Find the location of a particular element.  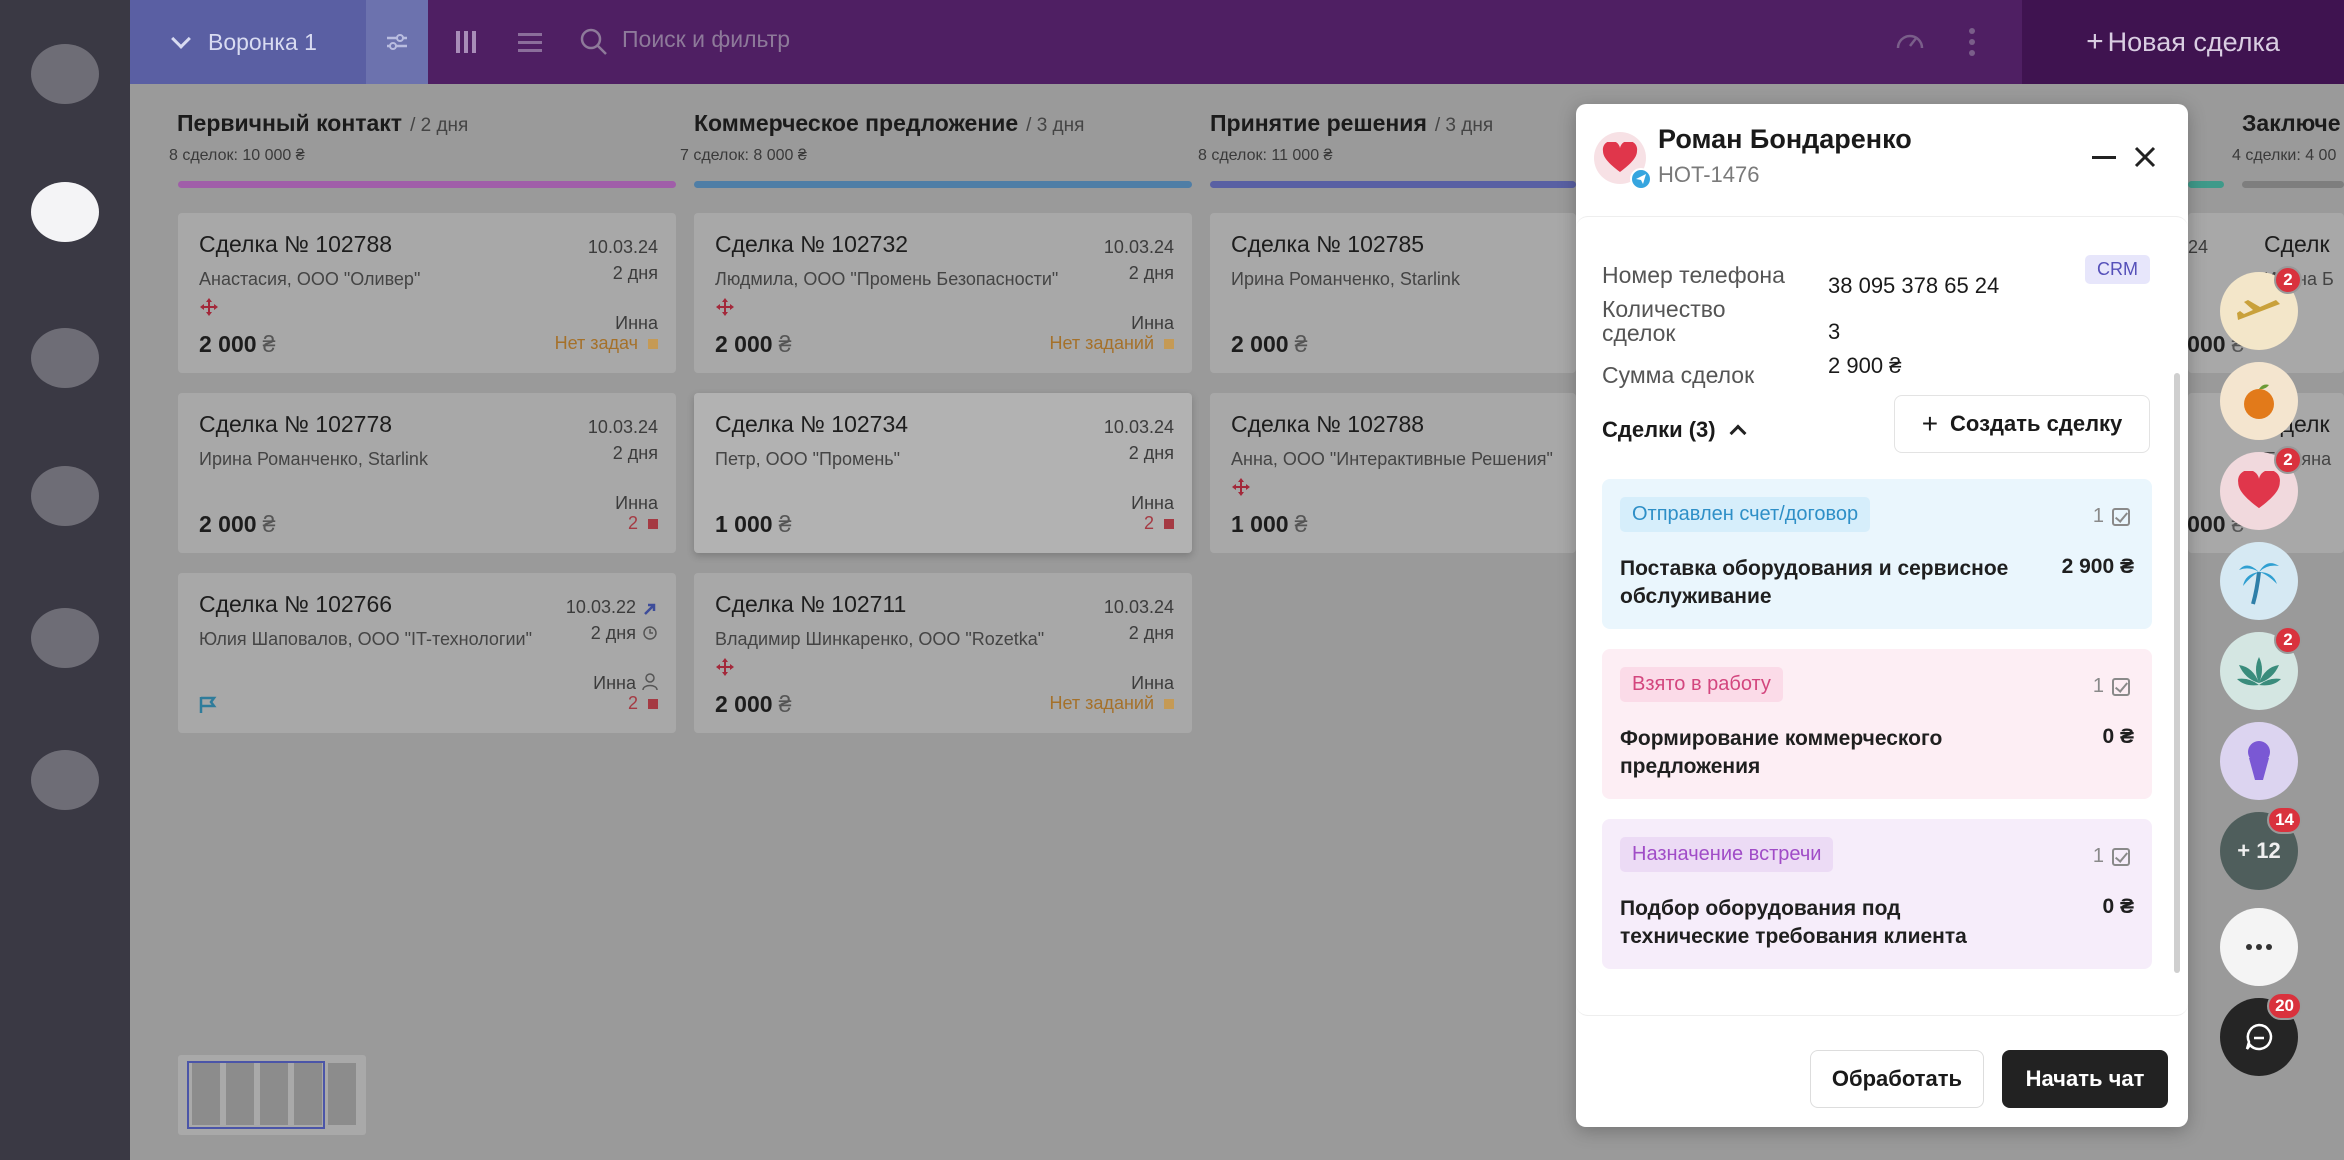

channel-lotus: 2 is located at coordinates (2261, 668).